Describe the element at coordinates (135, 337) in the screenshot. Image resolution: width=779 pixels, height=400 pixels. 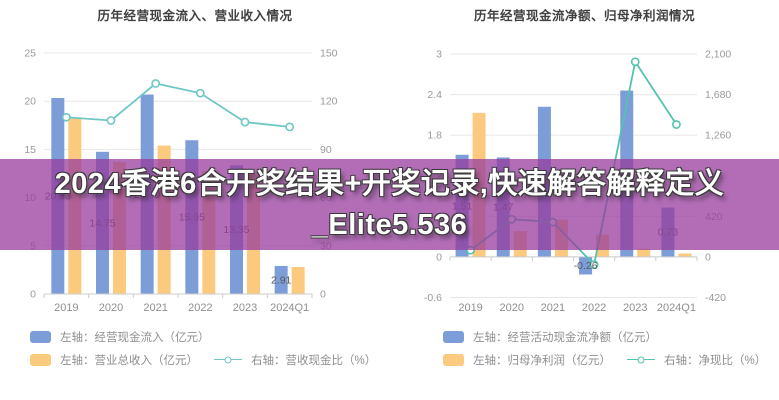
I see `legend-label: 左轴：经营现金流入（亿元）` at that location.